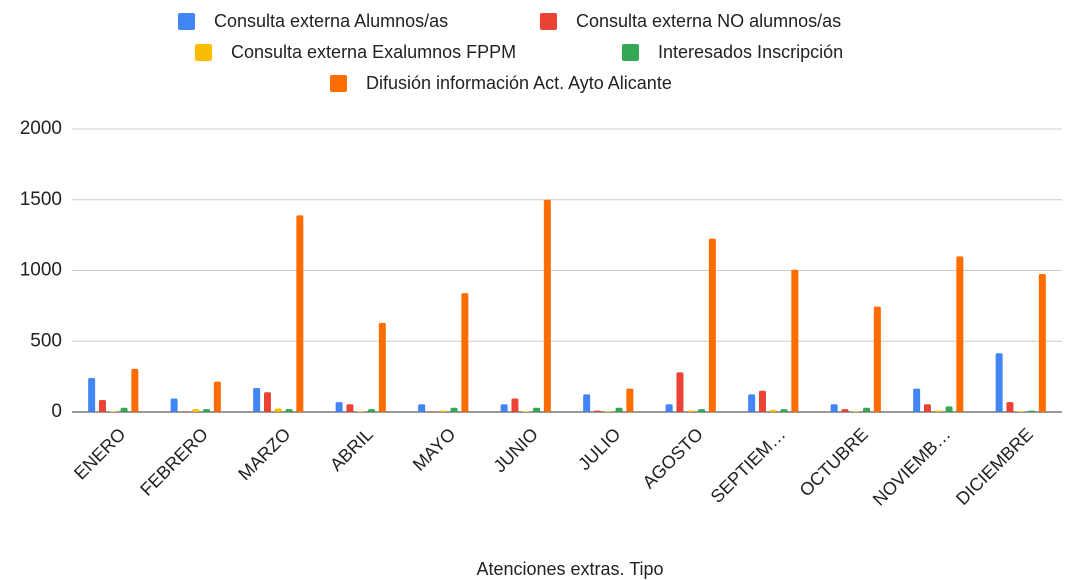 This screenshot has height=580, width=1067. What do you see at coordinates (519, 83) in the screenshot?
I see `legend-label: Difusión información Act. Ayto Alicante` at bounding box center [519, 83].